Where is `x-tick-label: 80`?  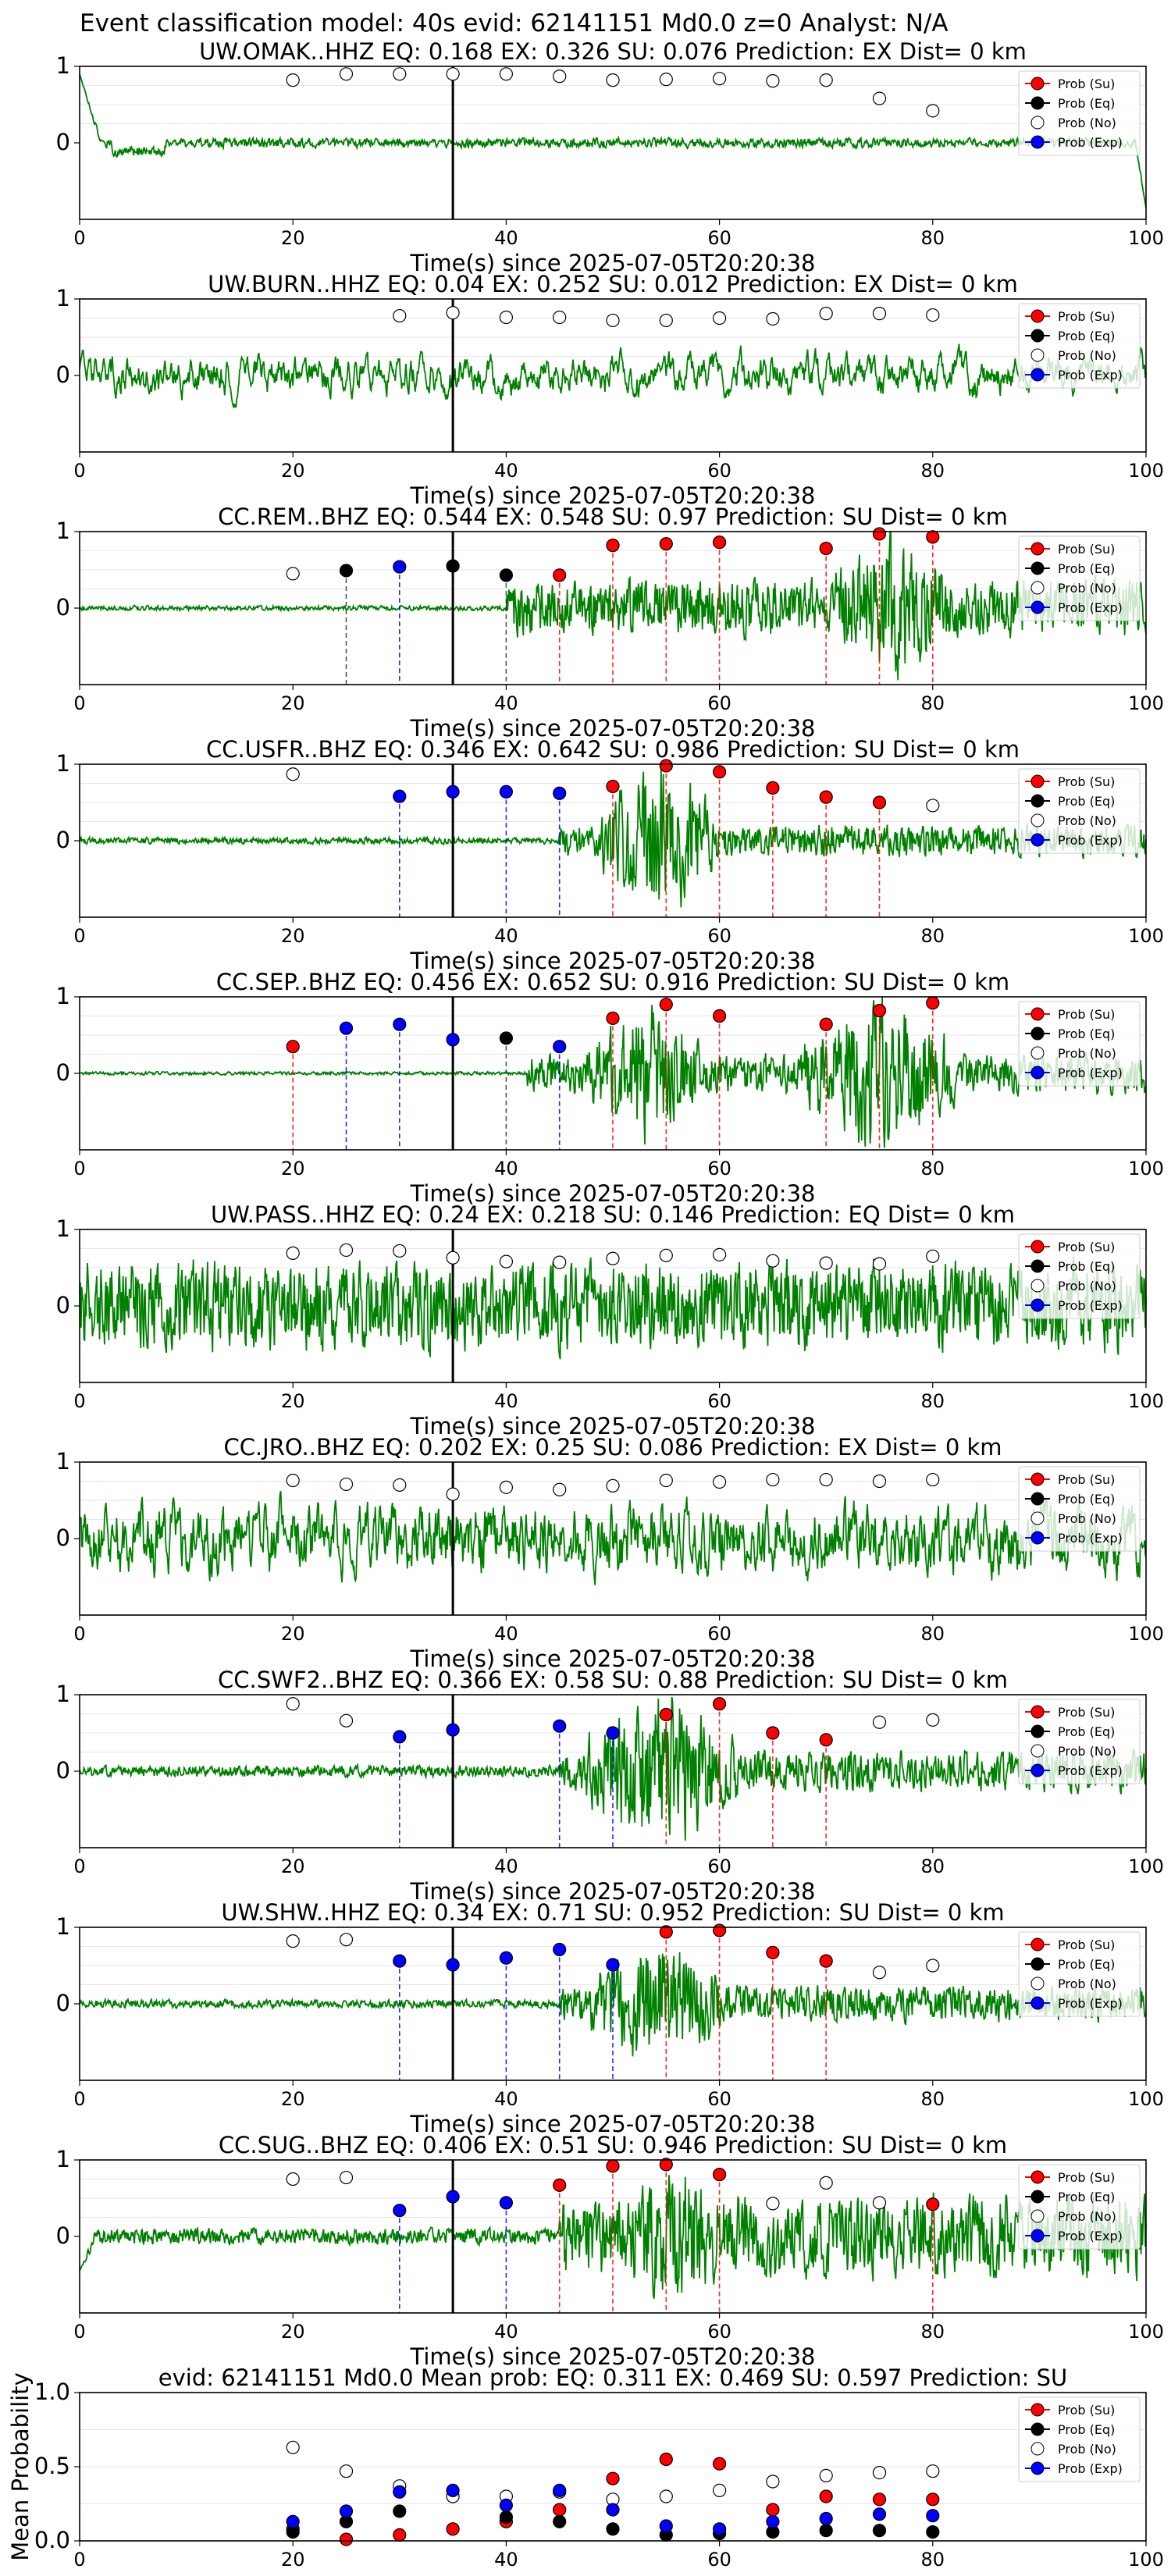
x-tick-label: 80 is located at coordinates (933, 1401).